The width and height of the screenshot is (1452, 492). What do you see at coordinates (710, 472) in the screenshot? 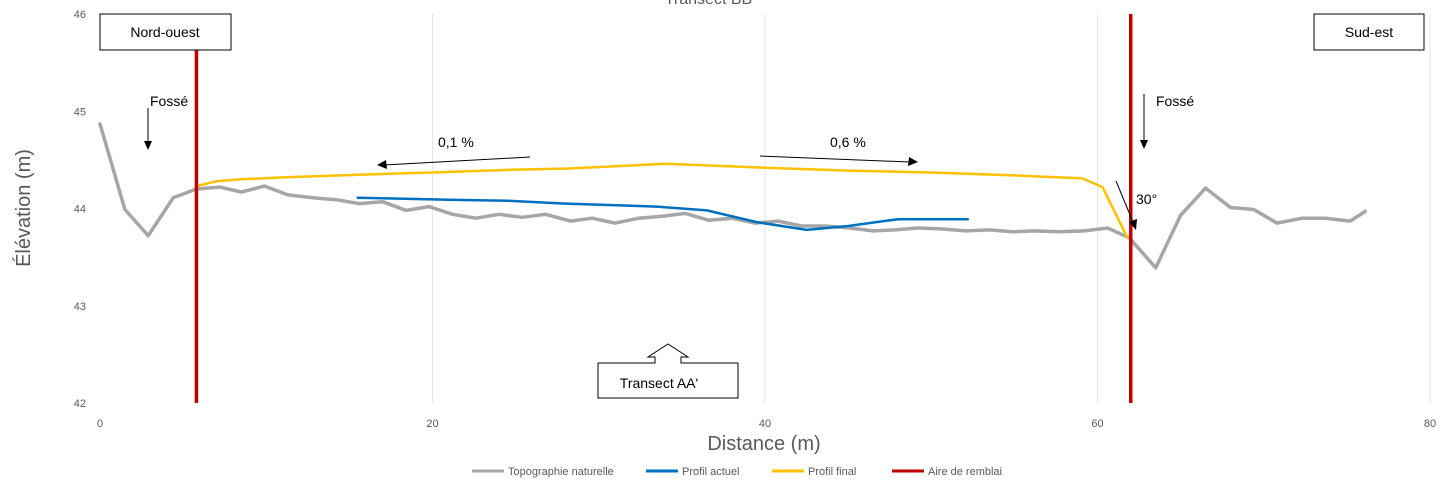
I see `legend-label: Profil actuel` at bounding box center [710, 472].